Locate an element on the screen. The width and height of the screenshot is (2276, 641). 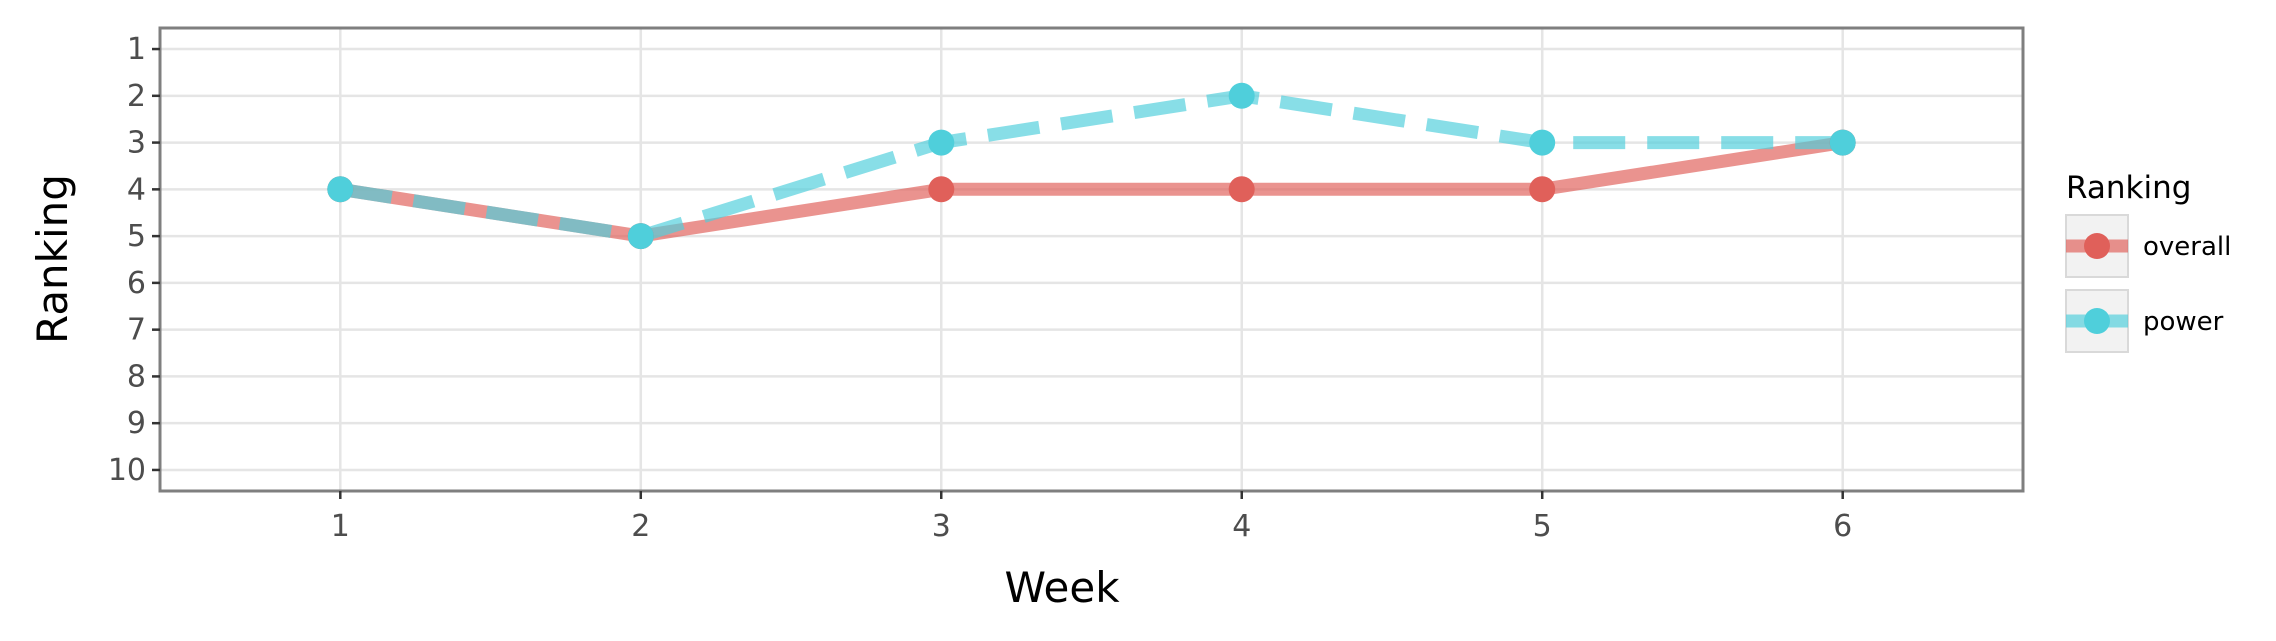
legend-item-overall: overall is located at coordinates (2148, 246).